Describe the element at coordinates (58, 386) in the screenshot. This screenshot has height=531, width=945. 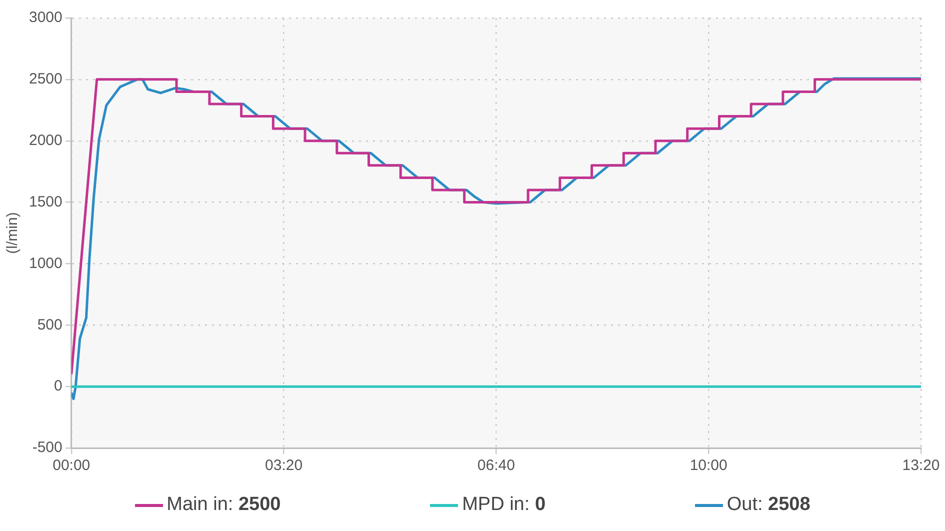
I see `y-tick-label: 0` at that location.